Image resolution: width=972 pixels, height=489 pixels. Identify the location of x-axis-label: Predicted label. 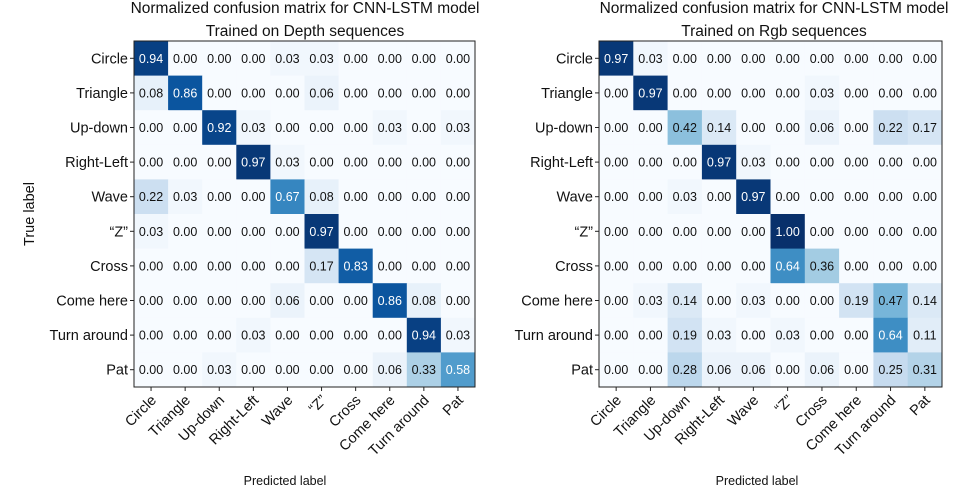
(757, 481).